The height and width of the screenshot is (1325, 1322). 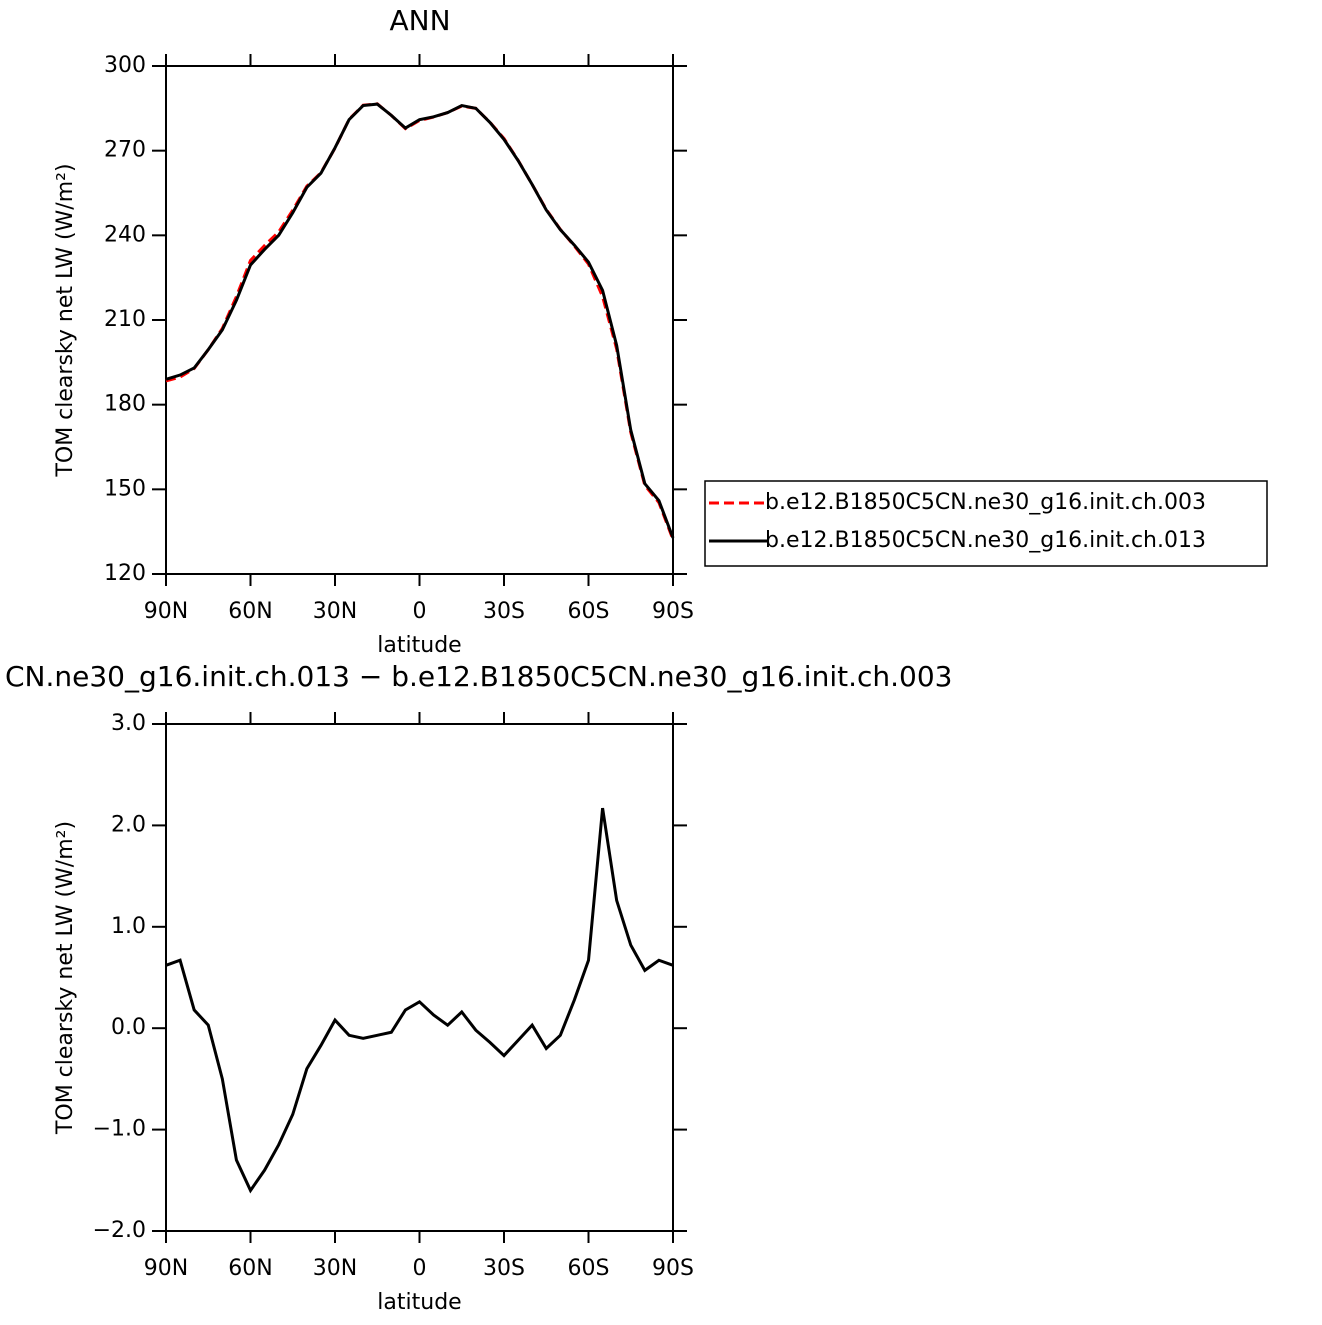 What do you see at coordinates (985, 502) in the screenshot?
I see `legend-label: b.e12.B1850C5CN.ne30_g16.init.ch.003` at bounding box center [985, 502].